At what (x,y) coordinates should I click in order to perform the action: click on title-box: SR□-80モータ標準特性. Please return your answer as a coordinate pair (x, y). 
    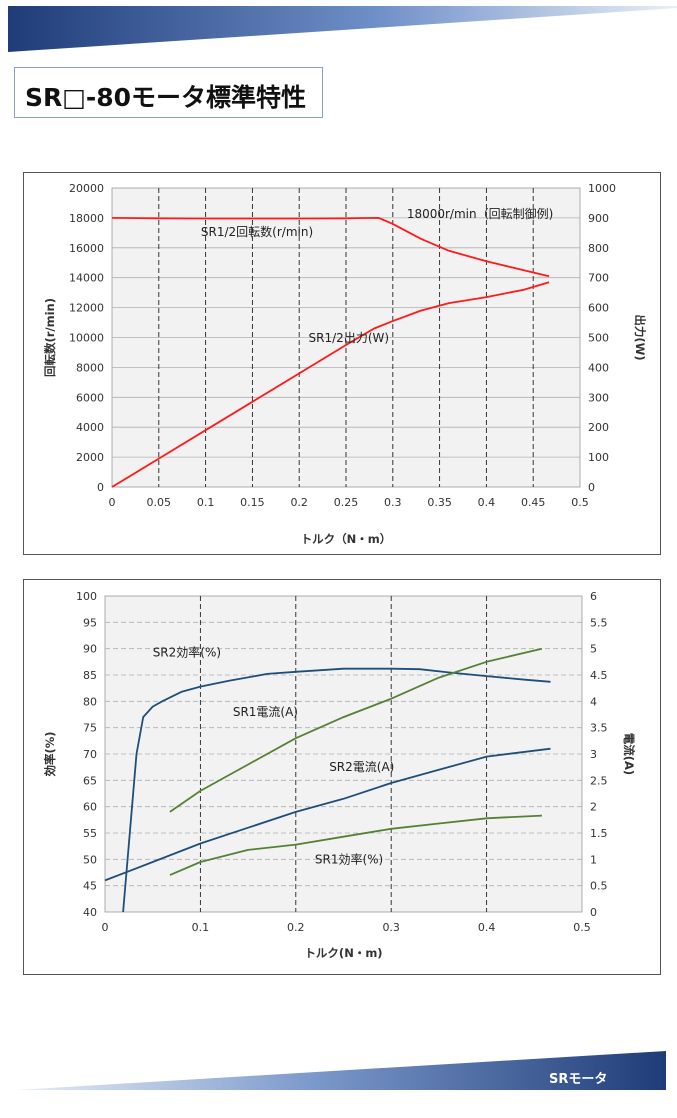
    Looking at the image, I should click on (168, 92).